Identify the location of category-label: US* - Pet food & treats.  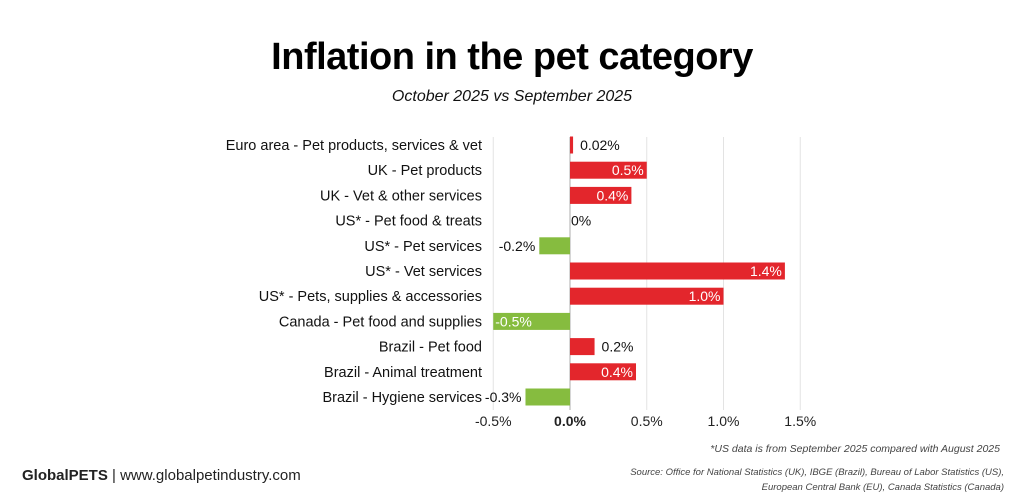
(408, 222).